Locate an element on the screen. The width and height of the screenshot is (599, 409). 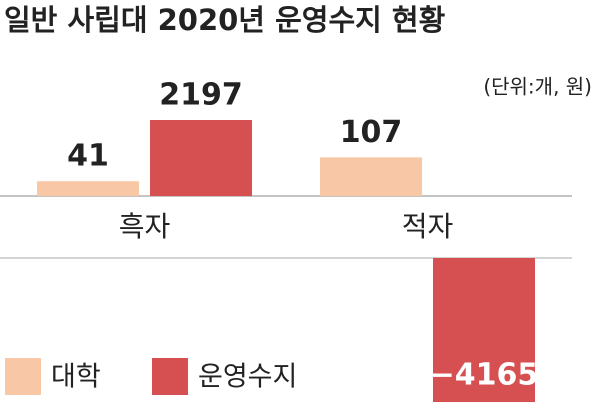
category-label: 적자 is located at coordinates (428, 226).